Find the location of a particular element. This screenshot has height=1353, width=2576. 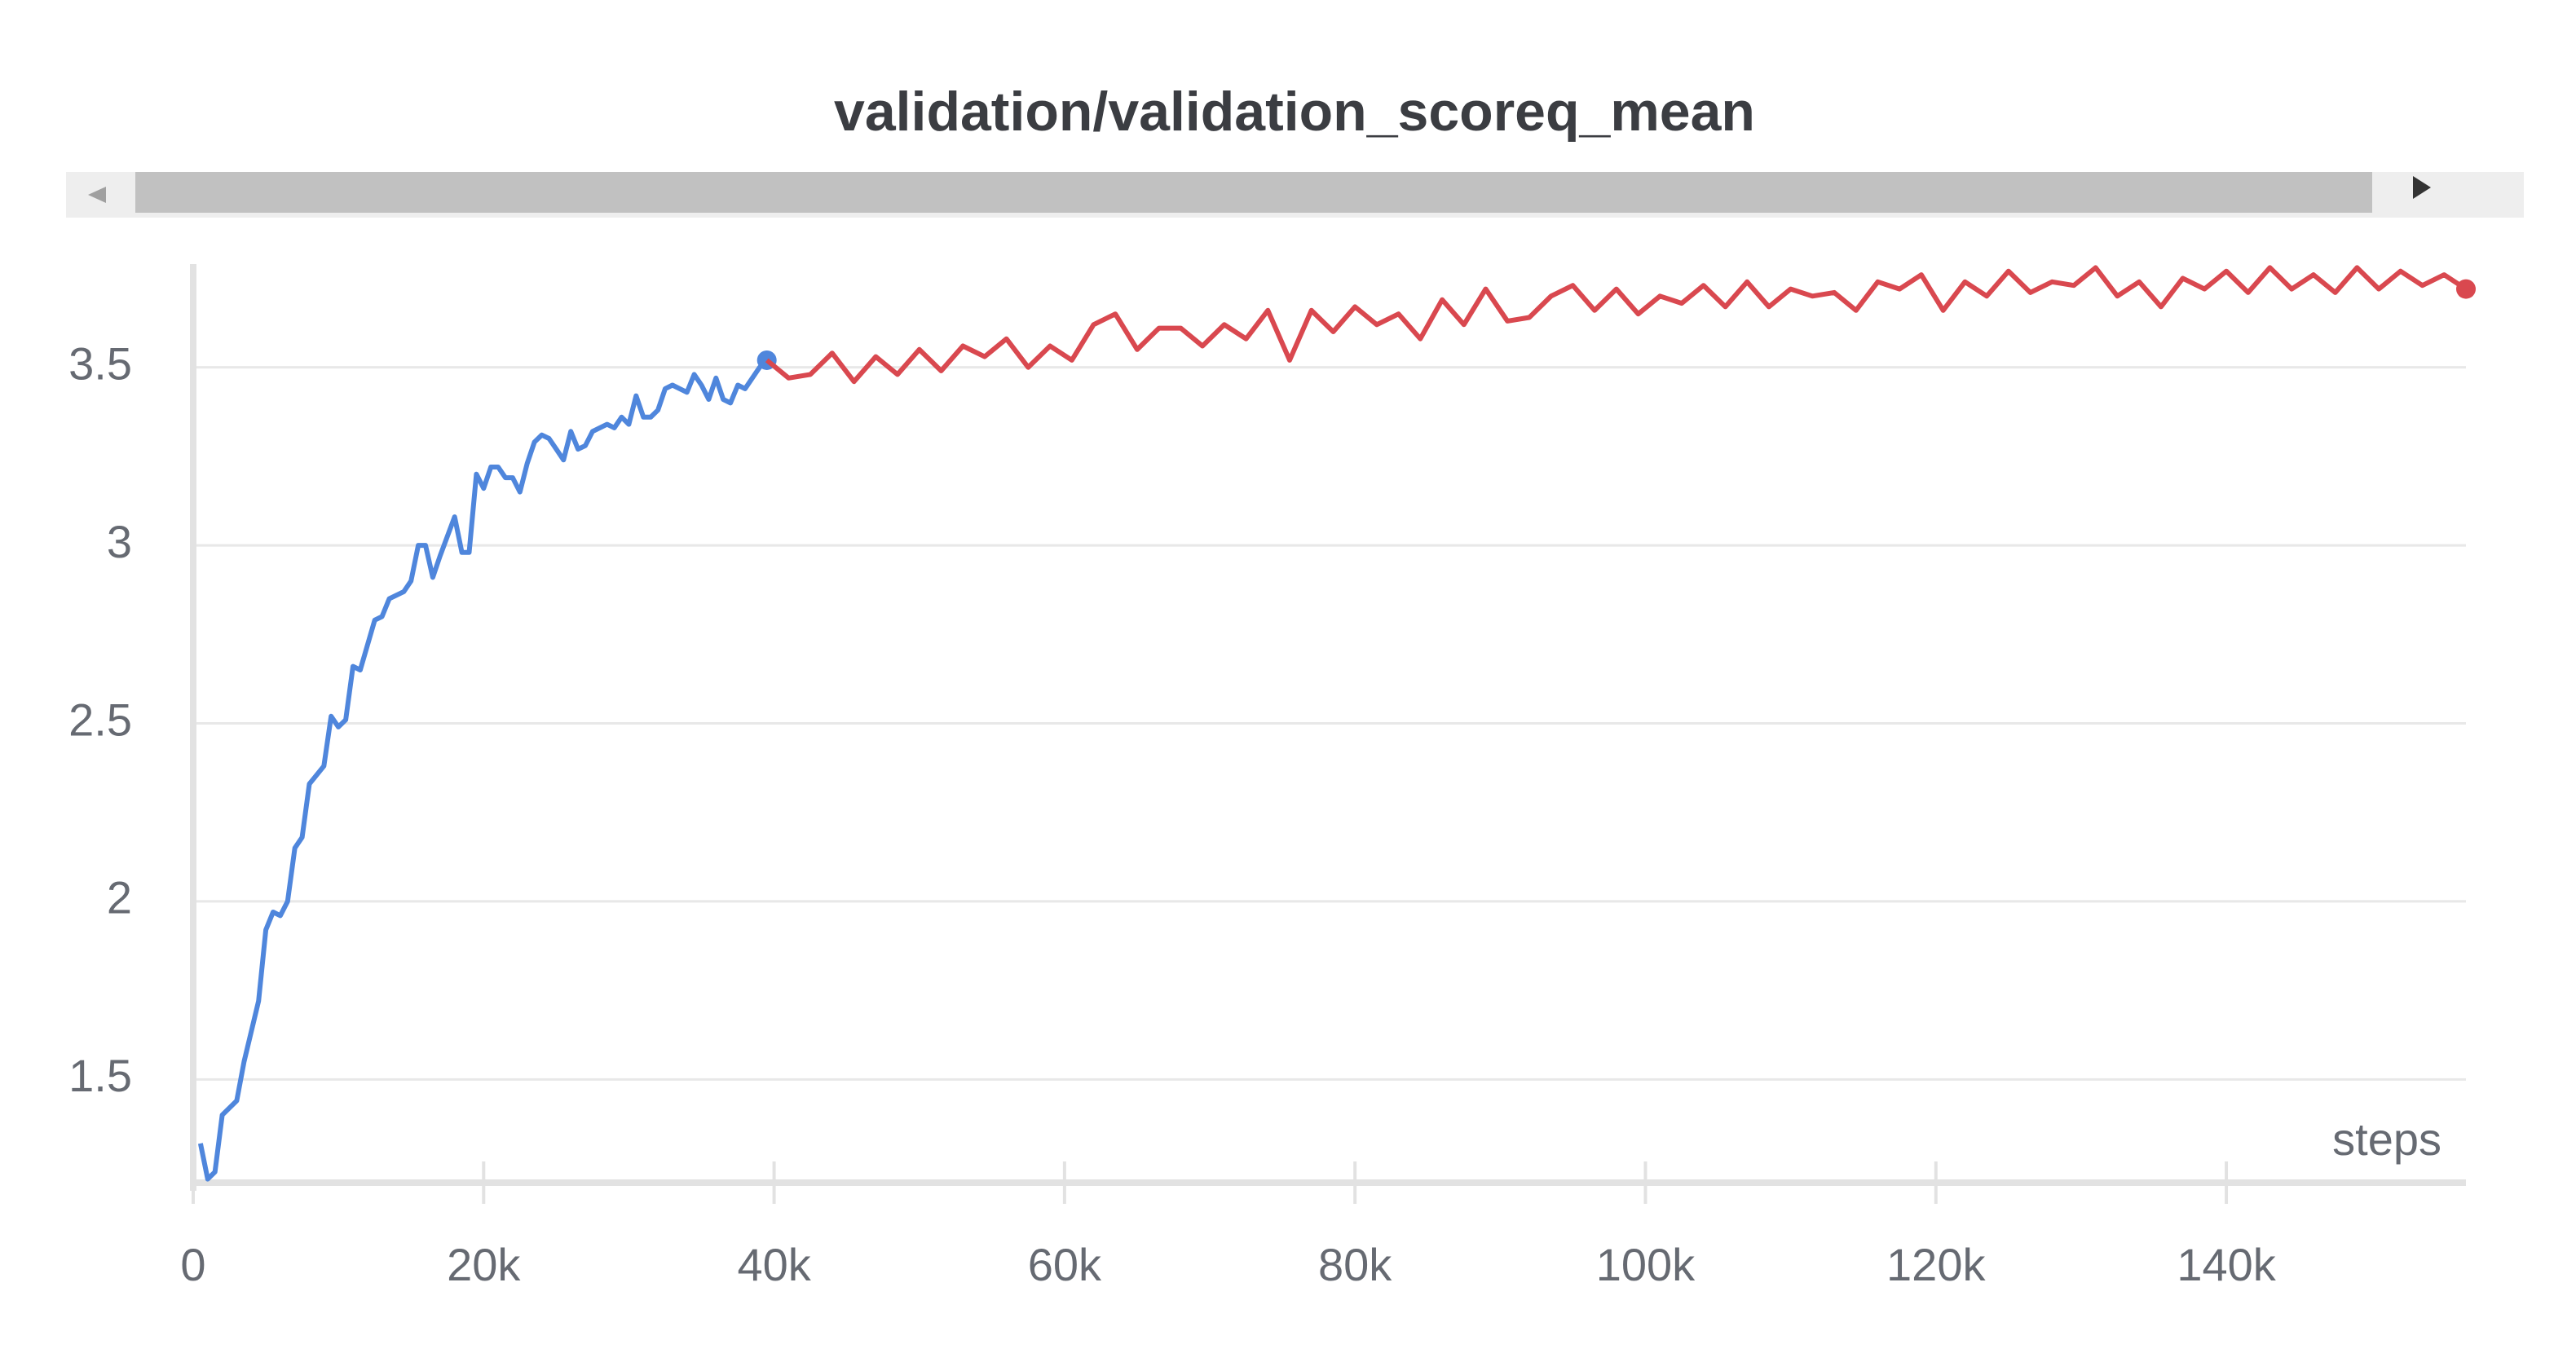

x-tick-label: 80k is located at coordinates (1355, 1264).